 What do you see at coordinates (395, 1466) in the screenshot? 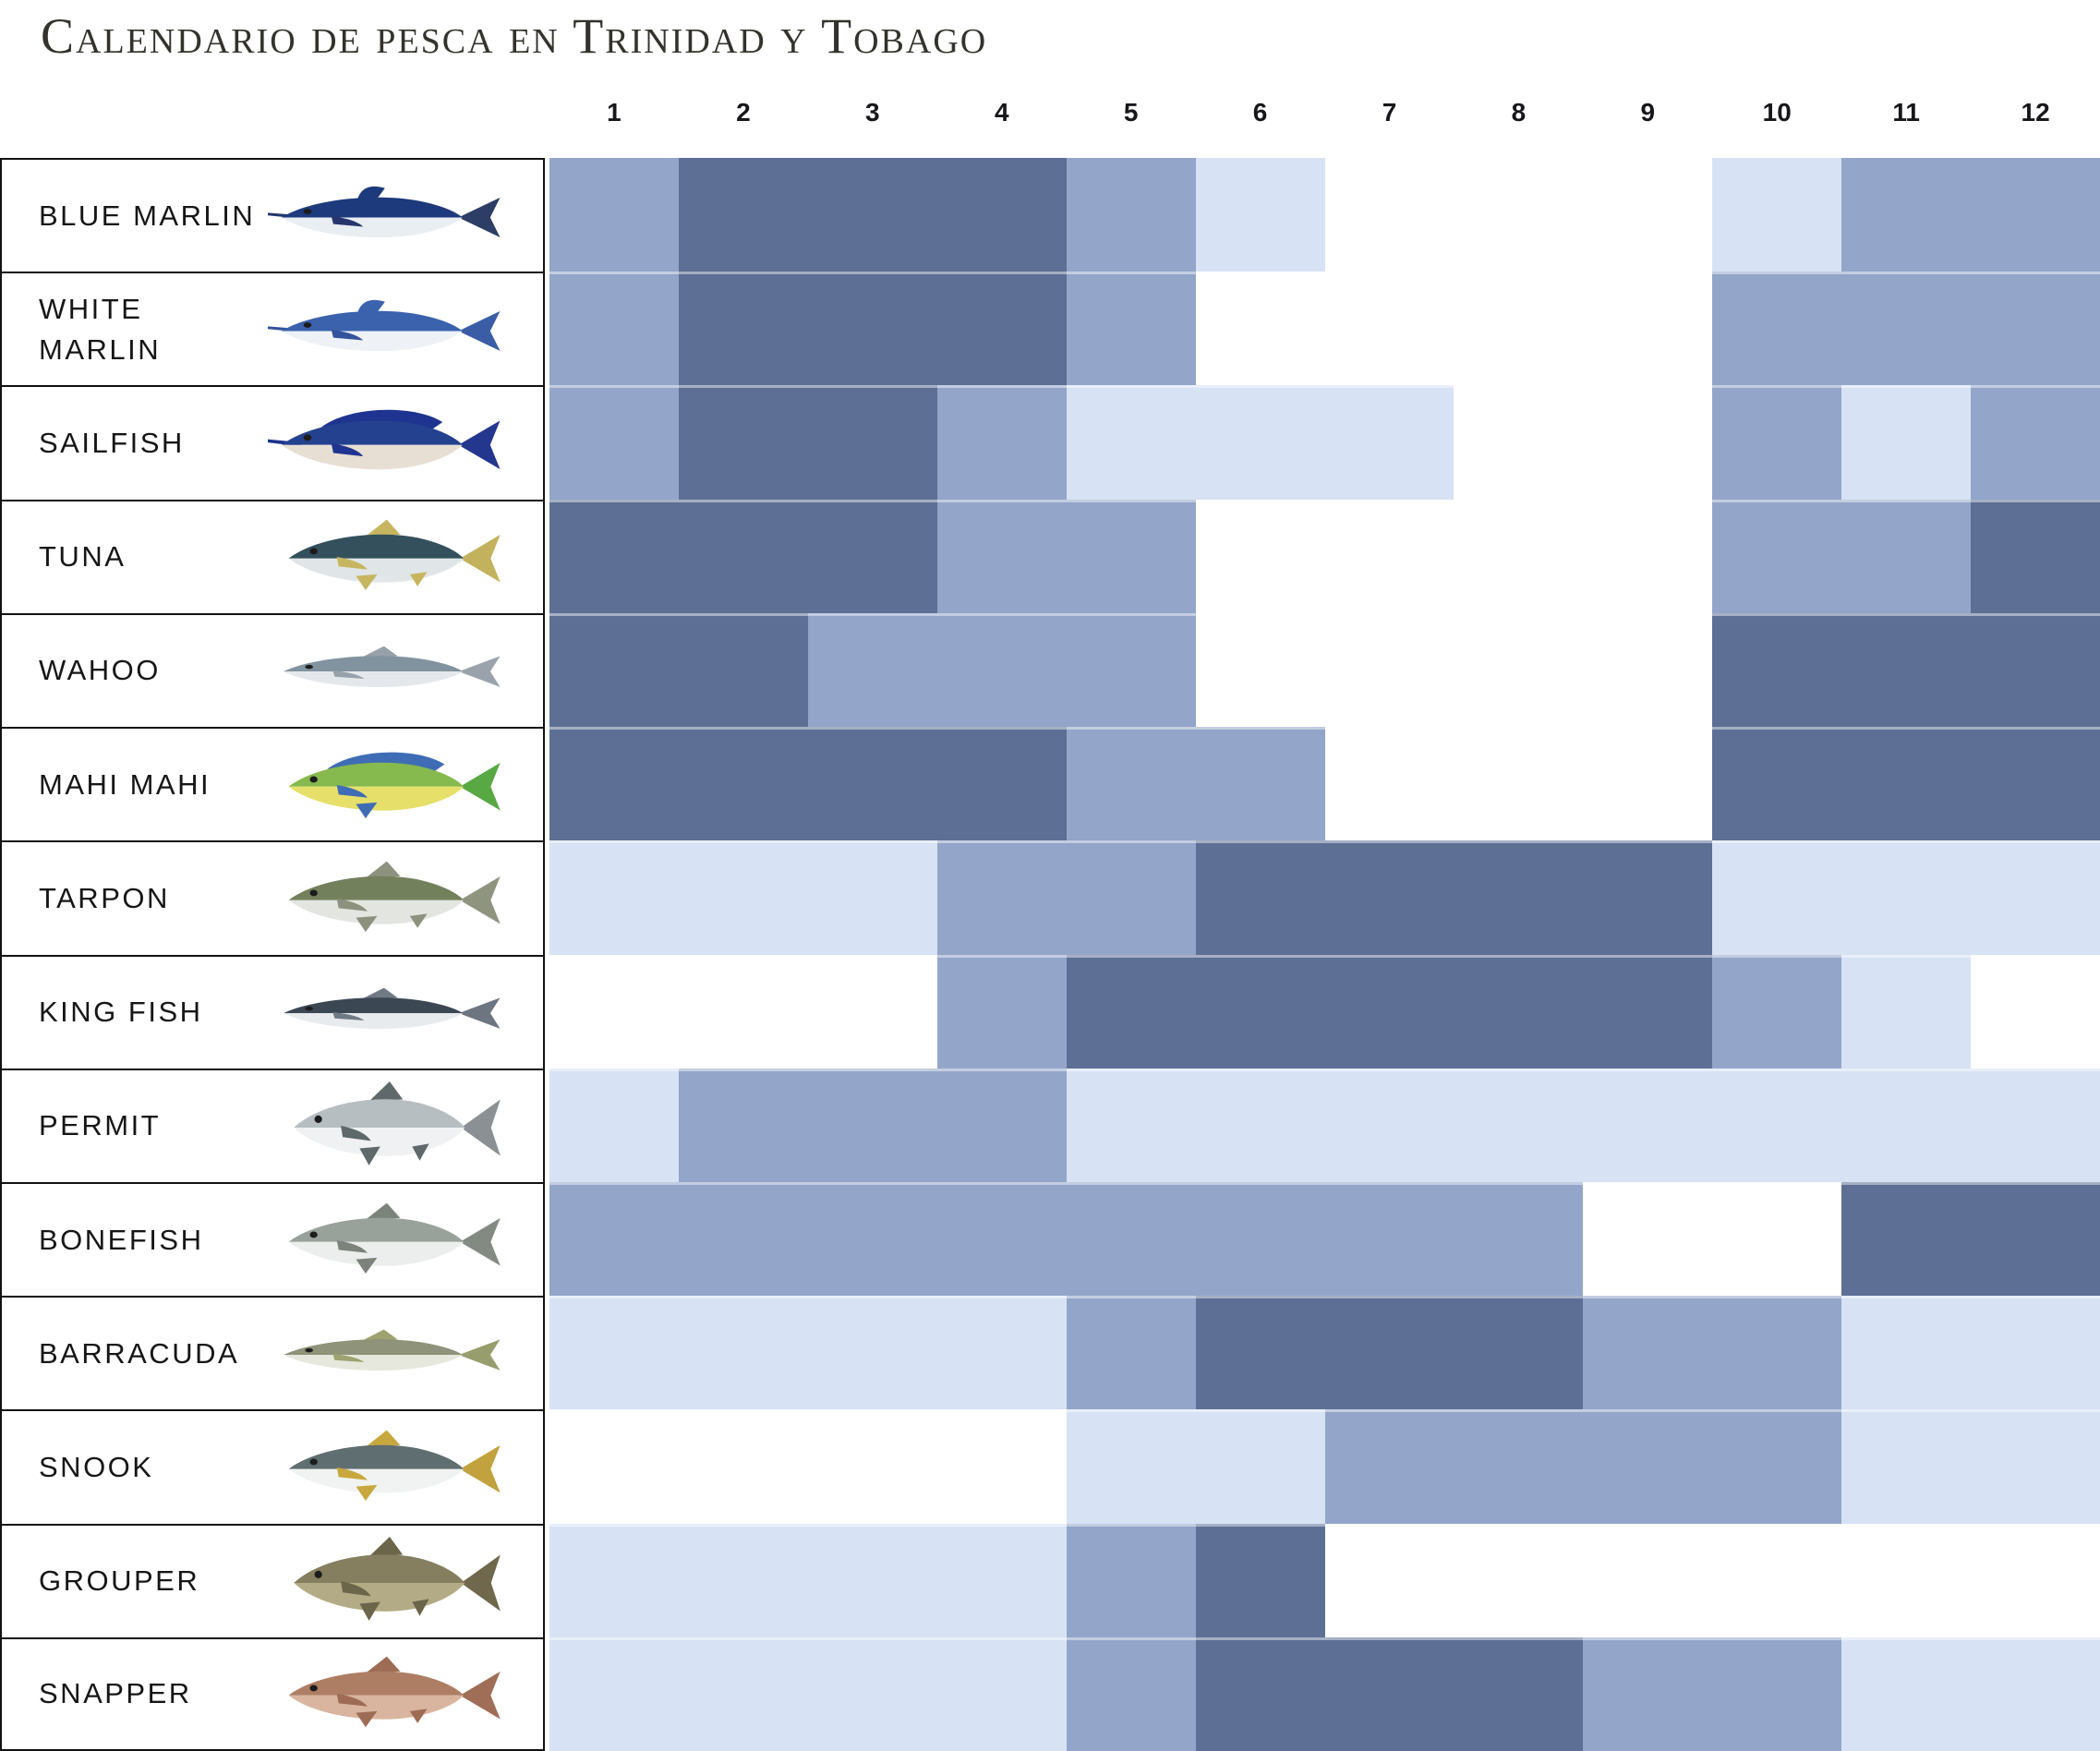
I see `snook-fish-icon` at bounding box center [395, 1466].